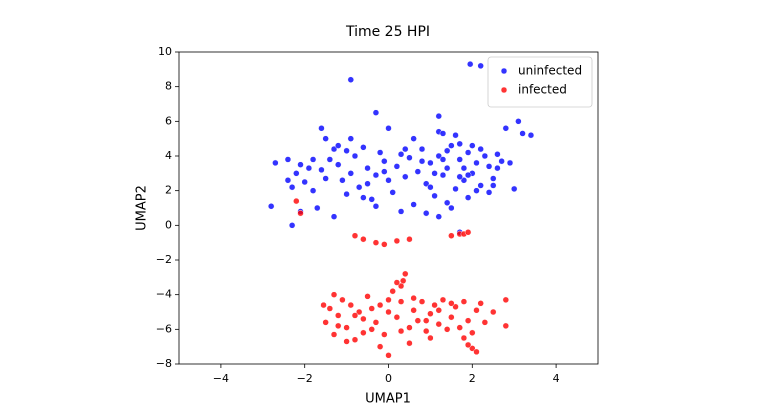 This screenshot has width=761, height=415. Describe the element at coordinates (168, 86) in the screenshot. I see `y-tick-label: 8` at that location.